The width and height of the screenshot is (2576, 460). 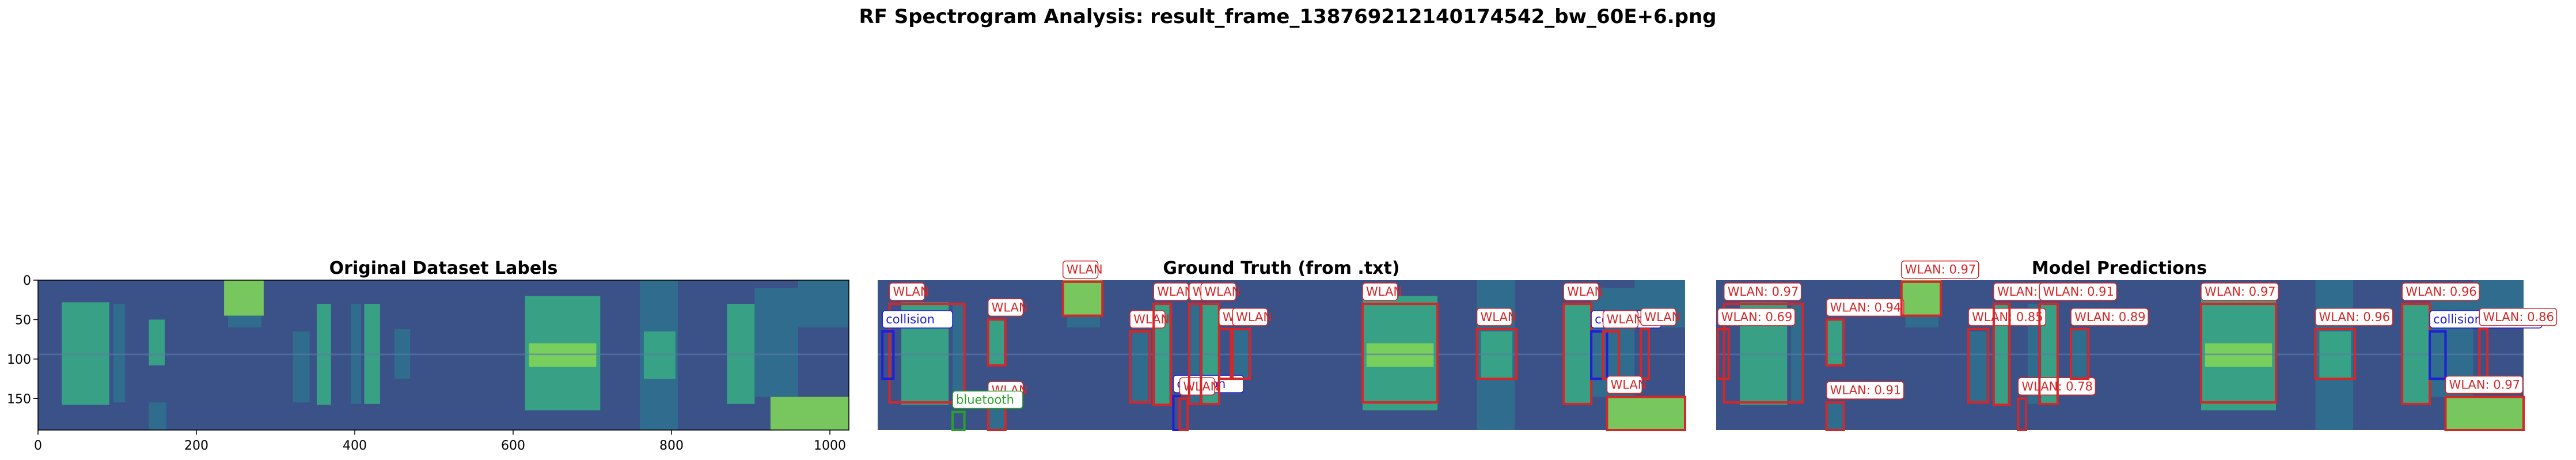 I want to click on panel-title-predictions: Model Predictions, so click(x=2119, y=268).